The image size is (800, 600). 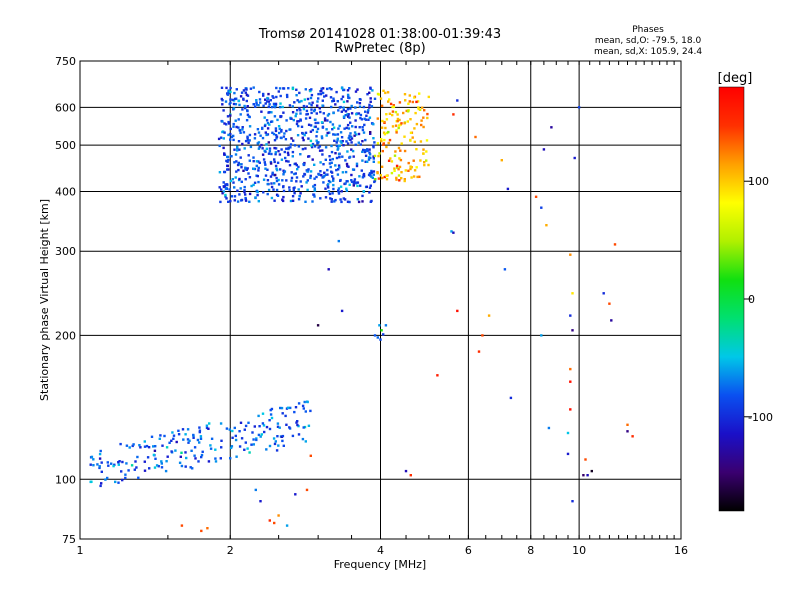 I want to click on stats-heading: Phases, so click(x=648, y=30).